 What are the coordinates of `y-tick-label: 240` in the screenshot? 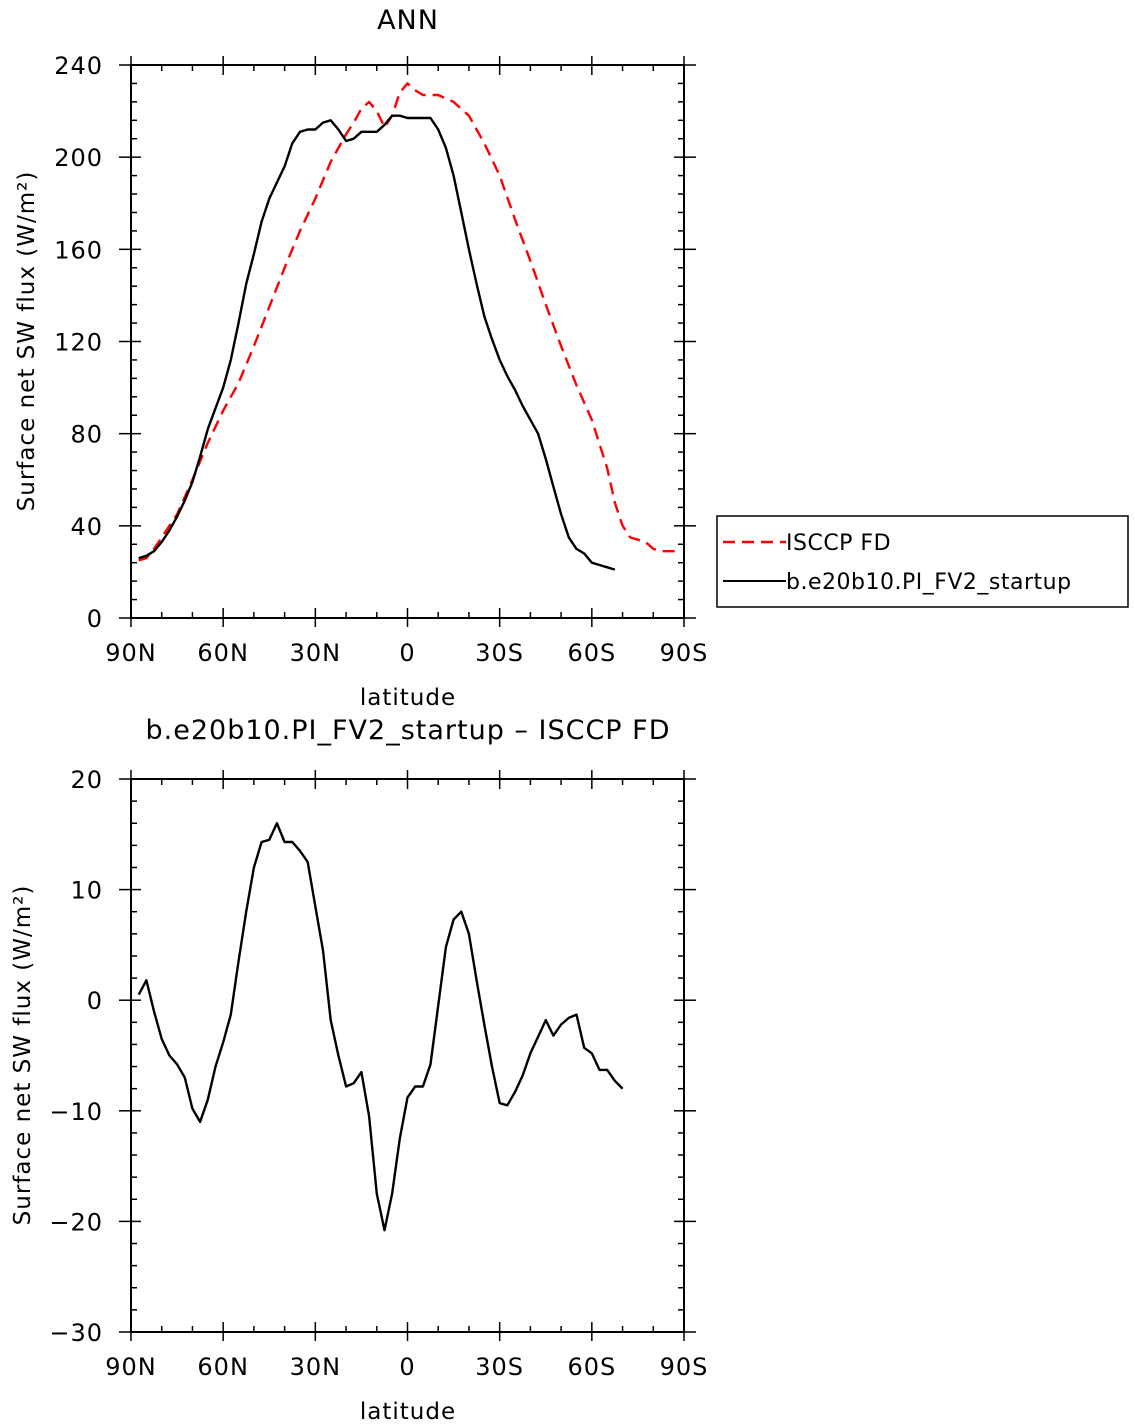 It's located at (78, 66).